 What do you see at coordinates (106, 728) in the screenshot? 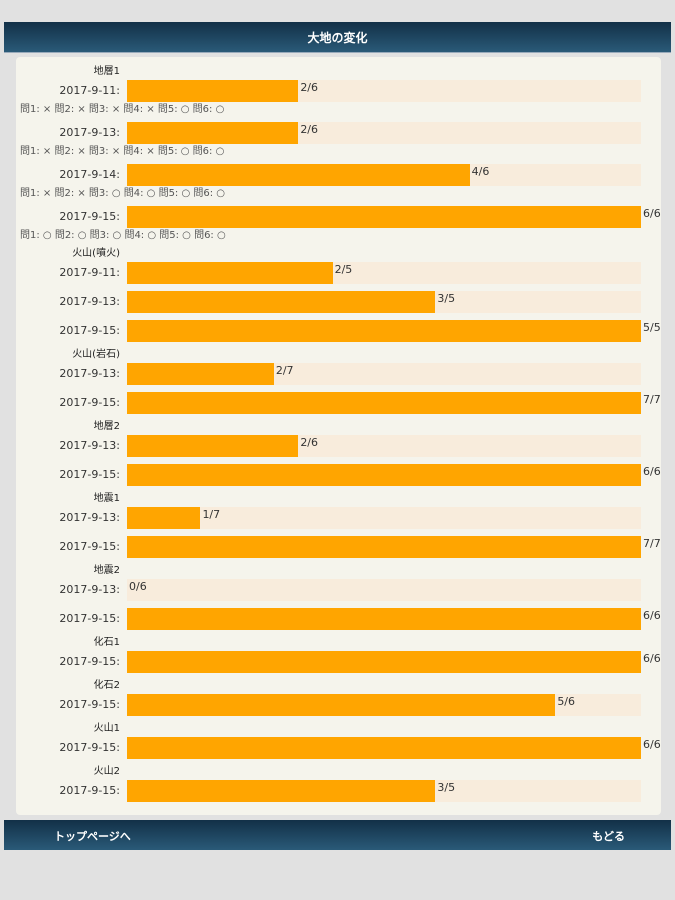
I see `group-label: 火山1` at bounding box center [106, 728].